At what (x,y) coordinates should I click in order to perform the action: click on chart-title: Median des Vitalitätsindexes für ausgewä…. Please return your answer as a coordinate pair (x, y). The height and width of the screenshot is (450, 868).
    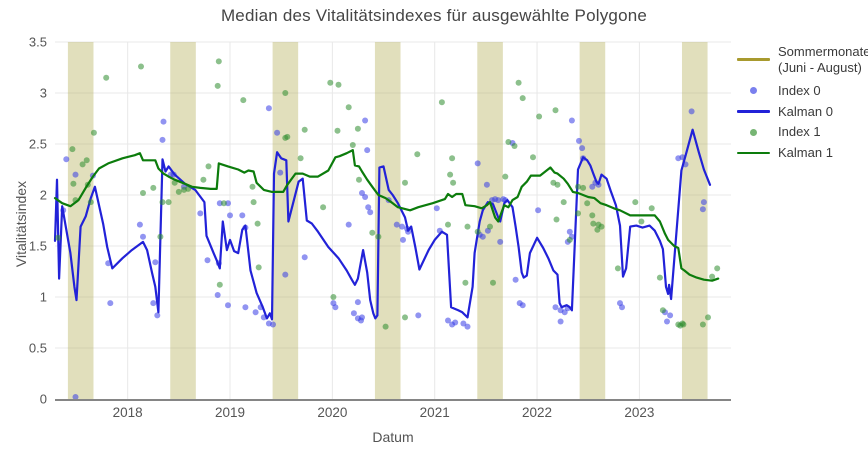
    Looking at the image, I should click on (434, 15).